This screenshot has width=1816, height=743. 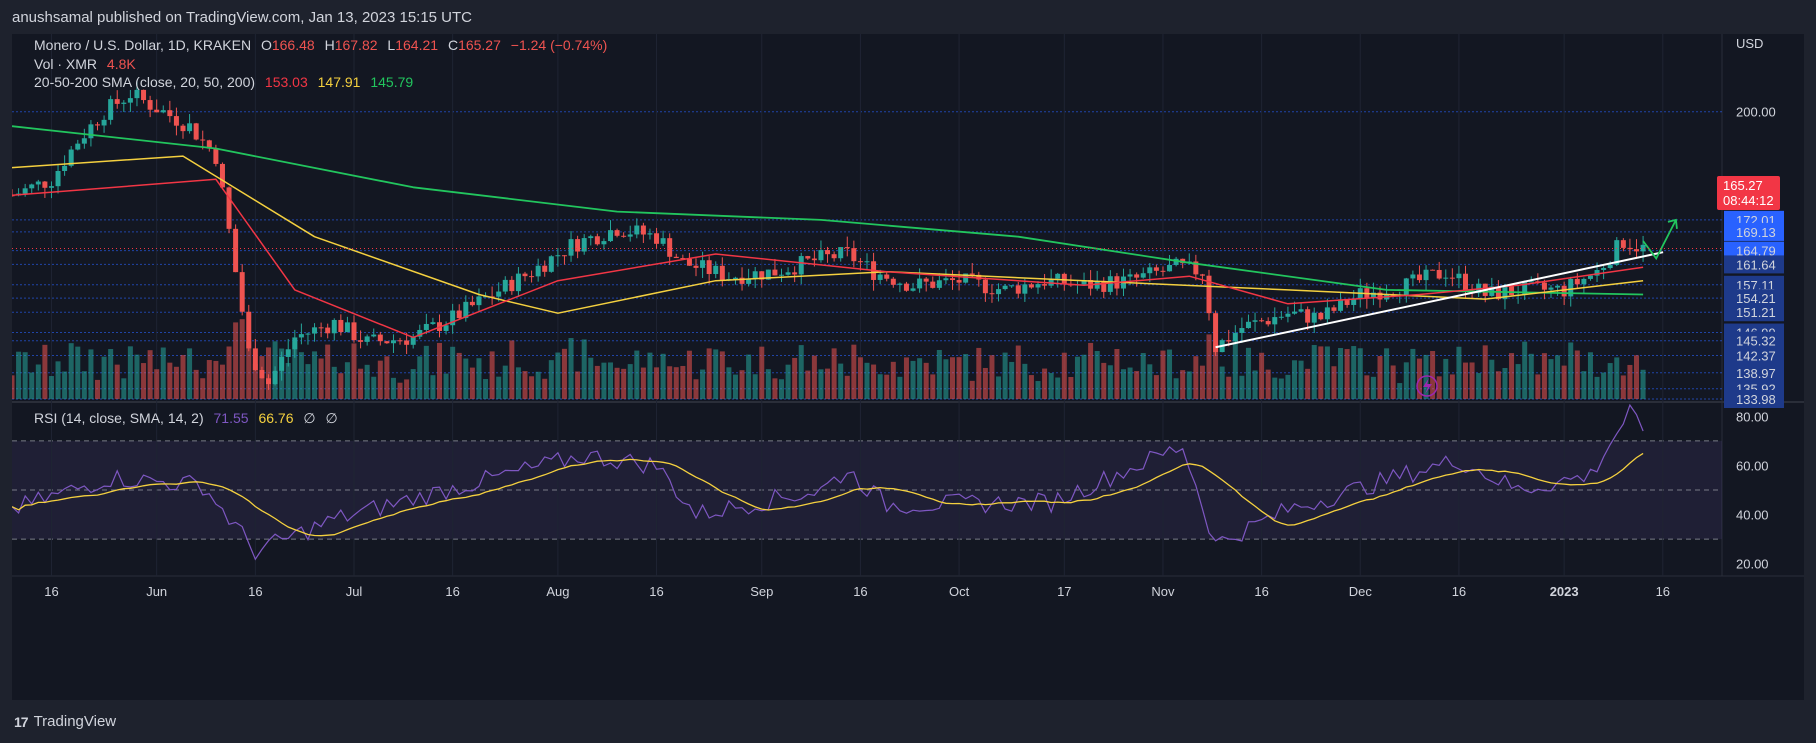 What do you see at coordinates (452, 591) in the screenshot?
I see `time-tick-label: 16` at bounding box center [452, 591].